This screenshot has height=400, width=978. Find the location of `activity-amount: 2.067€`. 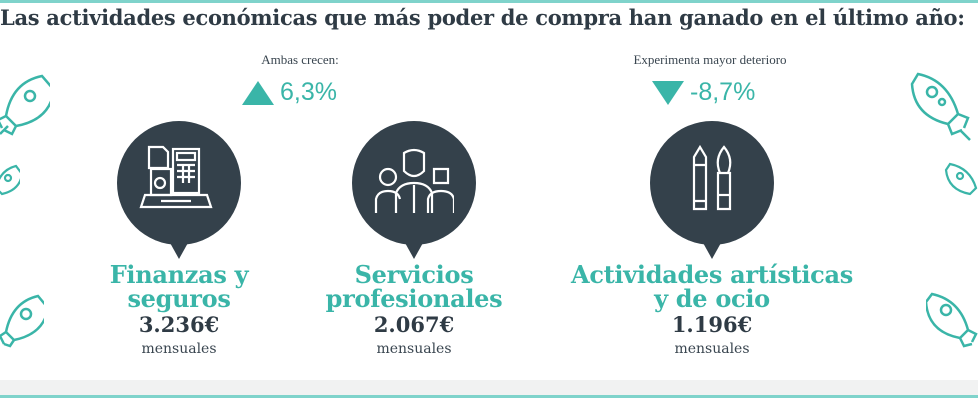

activity-amount: 2.067€ is located at coordinates (414, 324).